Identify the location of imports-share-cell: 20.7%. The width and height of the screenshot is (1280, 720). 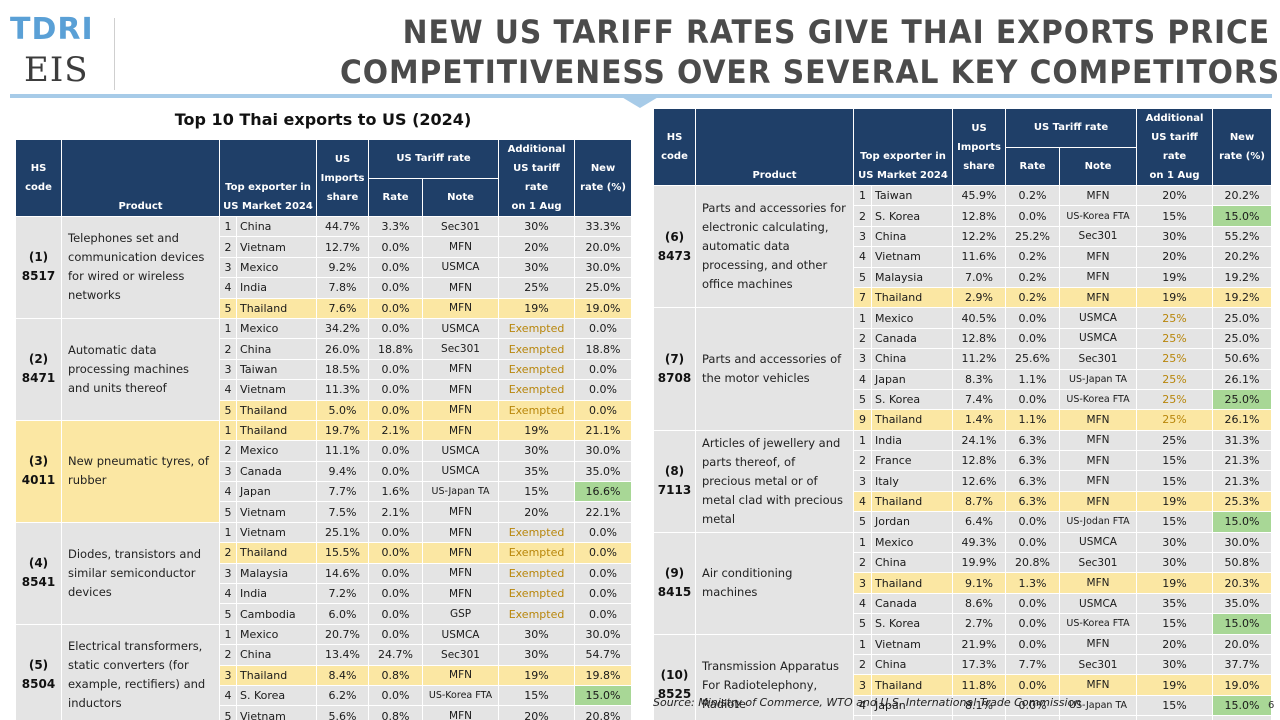
(343, 634).